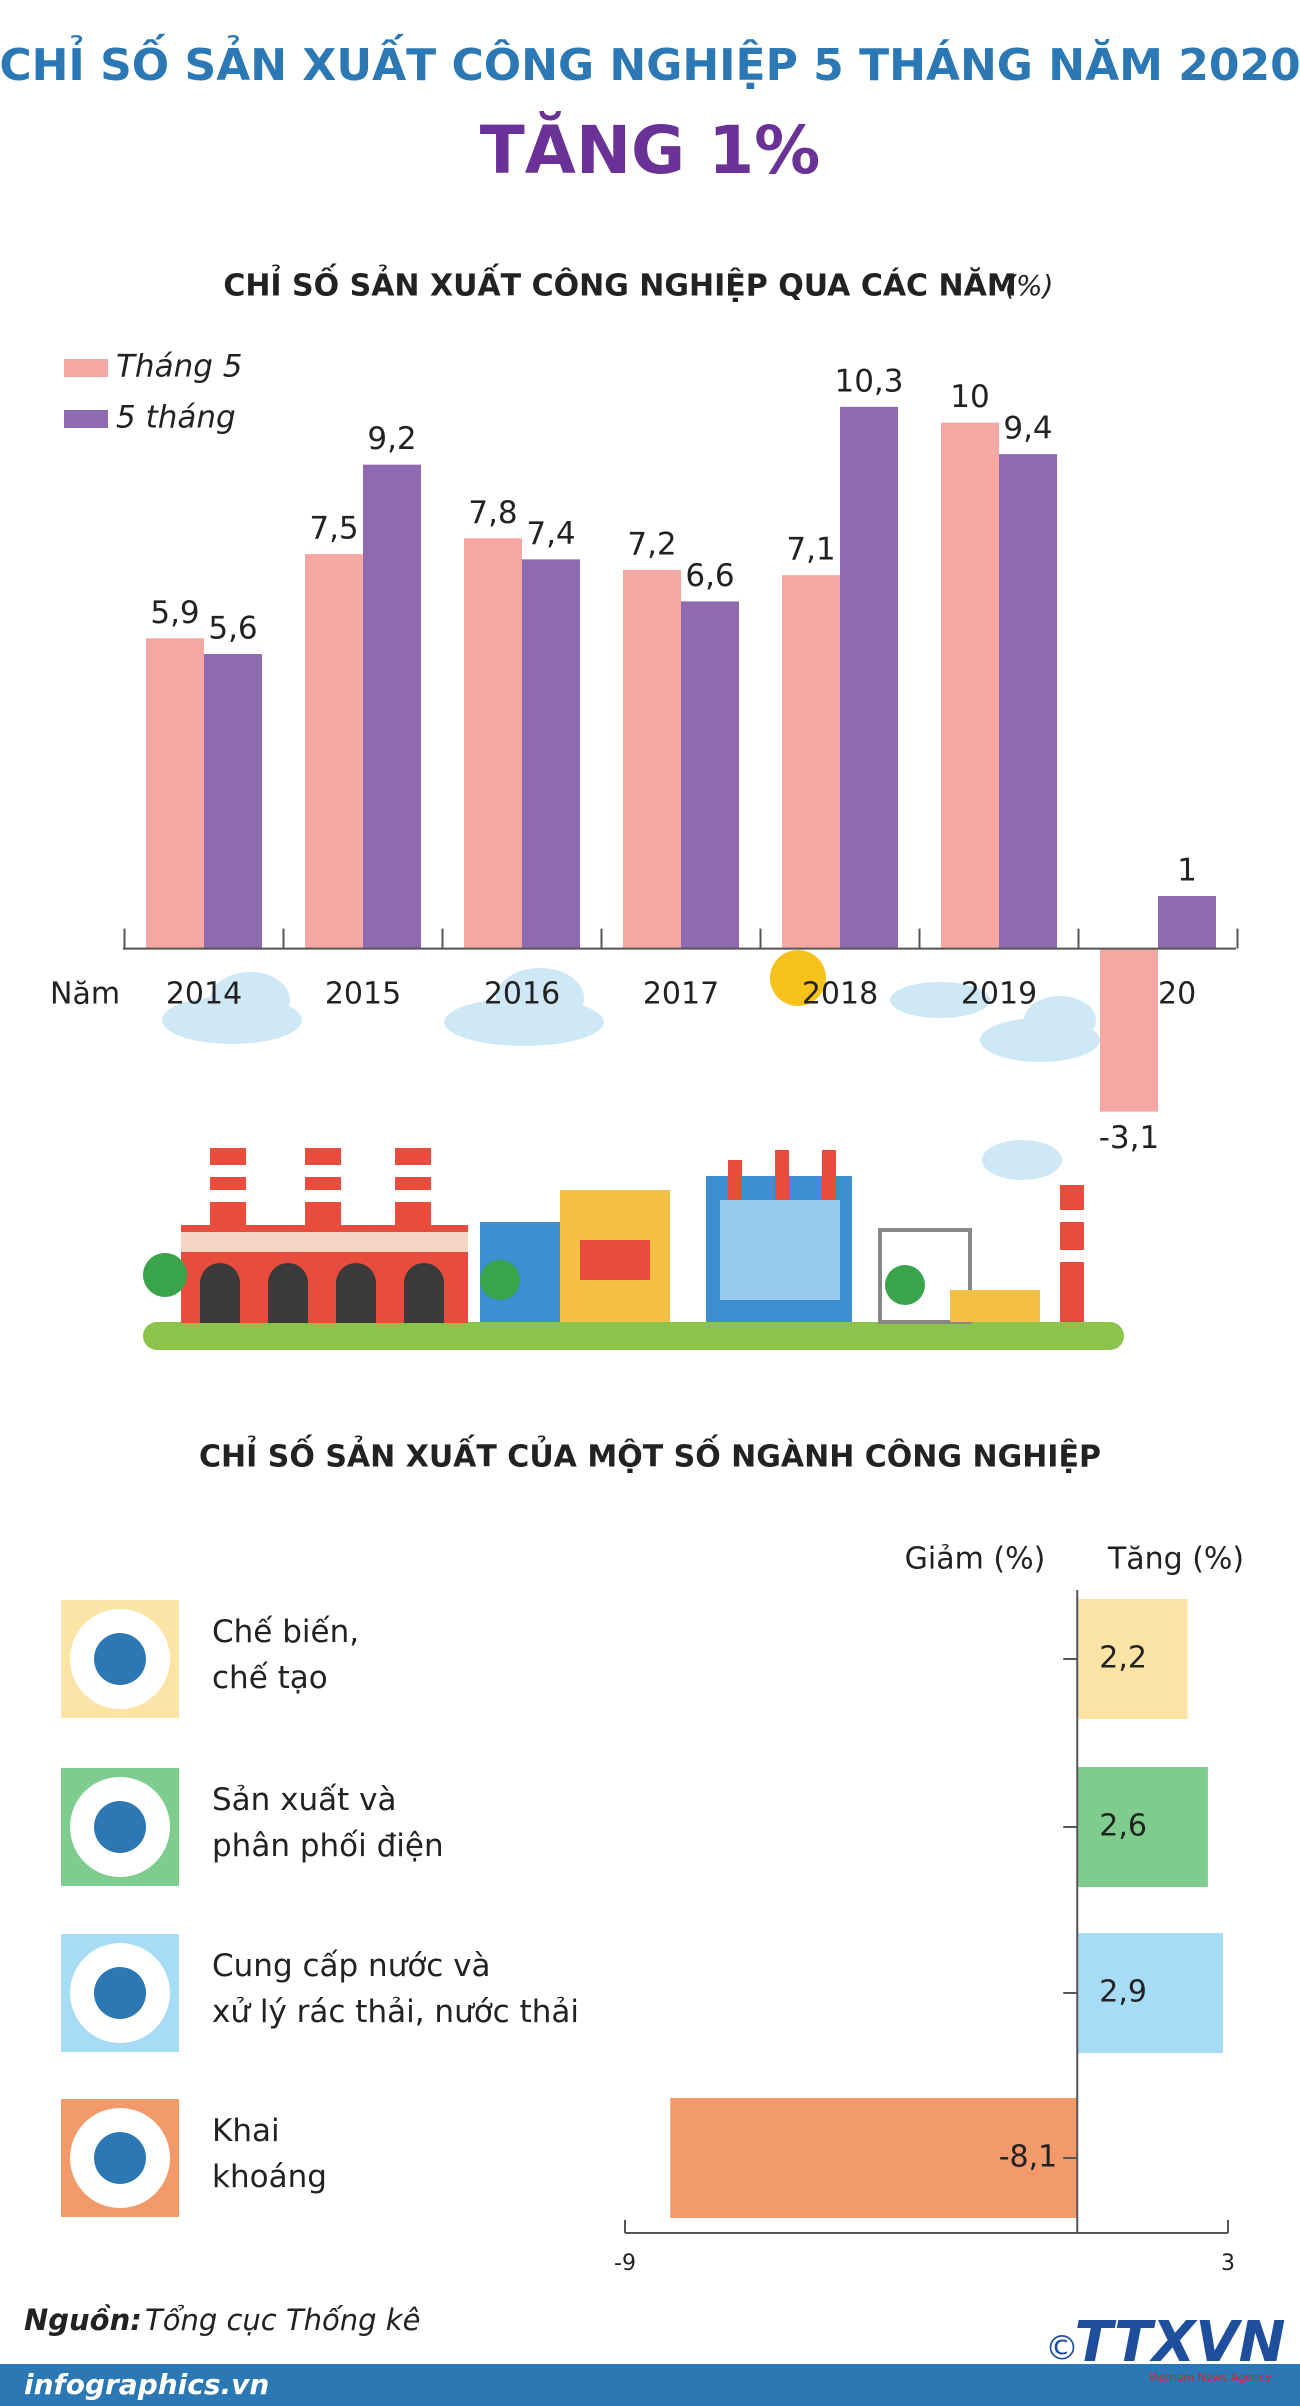 This screenshot has height=2406, width=1300. Describe the element at coordinates (1228, 2263) in the screenshot. I see `x-tick-label: 3` at that location.